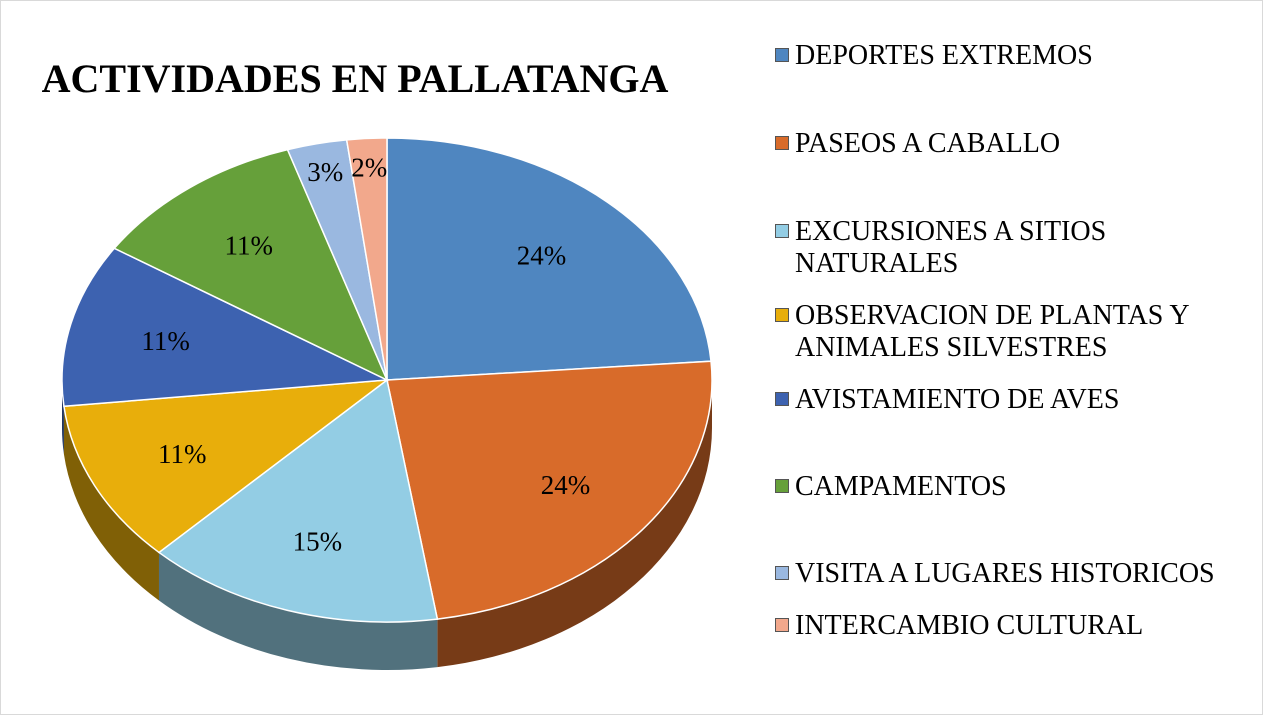 The image size is (1263, 715). What do you see at coordinates (1005, 573) in the screenshot?
I see `legend-label: VISITA A LUGARES HISTORICOS` at bounding box center [1005, 573].